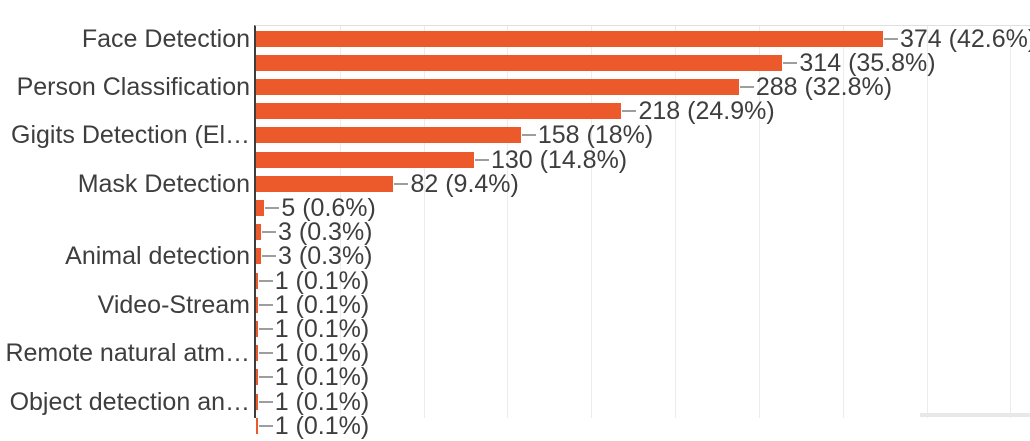 The image size is (1030, 441). Describe the element at coordinates (157, 256) in the screenshot. I see `category-label: Animal detection` at that location.